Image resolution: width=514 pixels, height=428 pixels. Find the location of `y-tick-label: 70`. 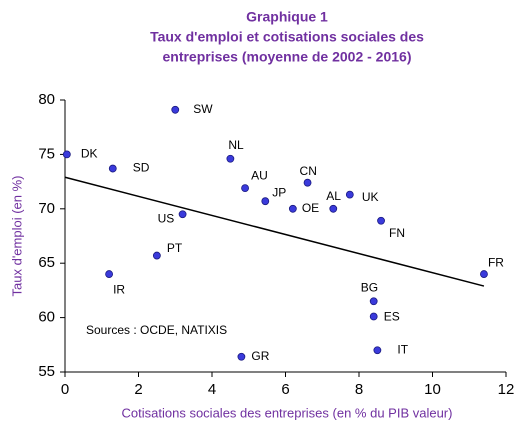

y-tick-label: 70 is located at coordinates (46, 208).